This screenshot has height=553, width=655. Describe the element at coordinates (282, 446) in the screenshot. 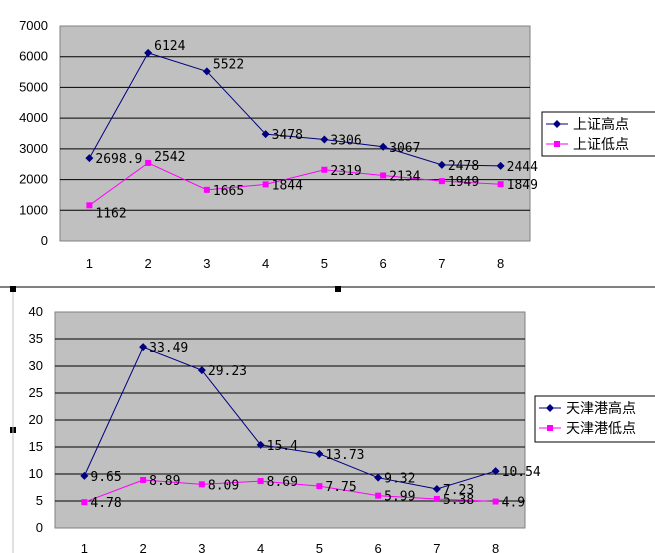

I see `data-label: 15.4` at that location.